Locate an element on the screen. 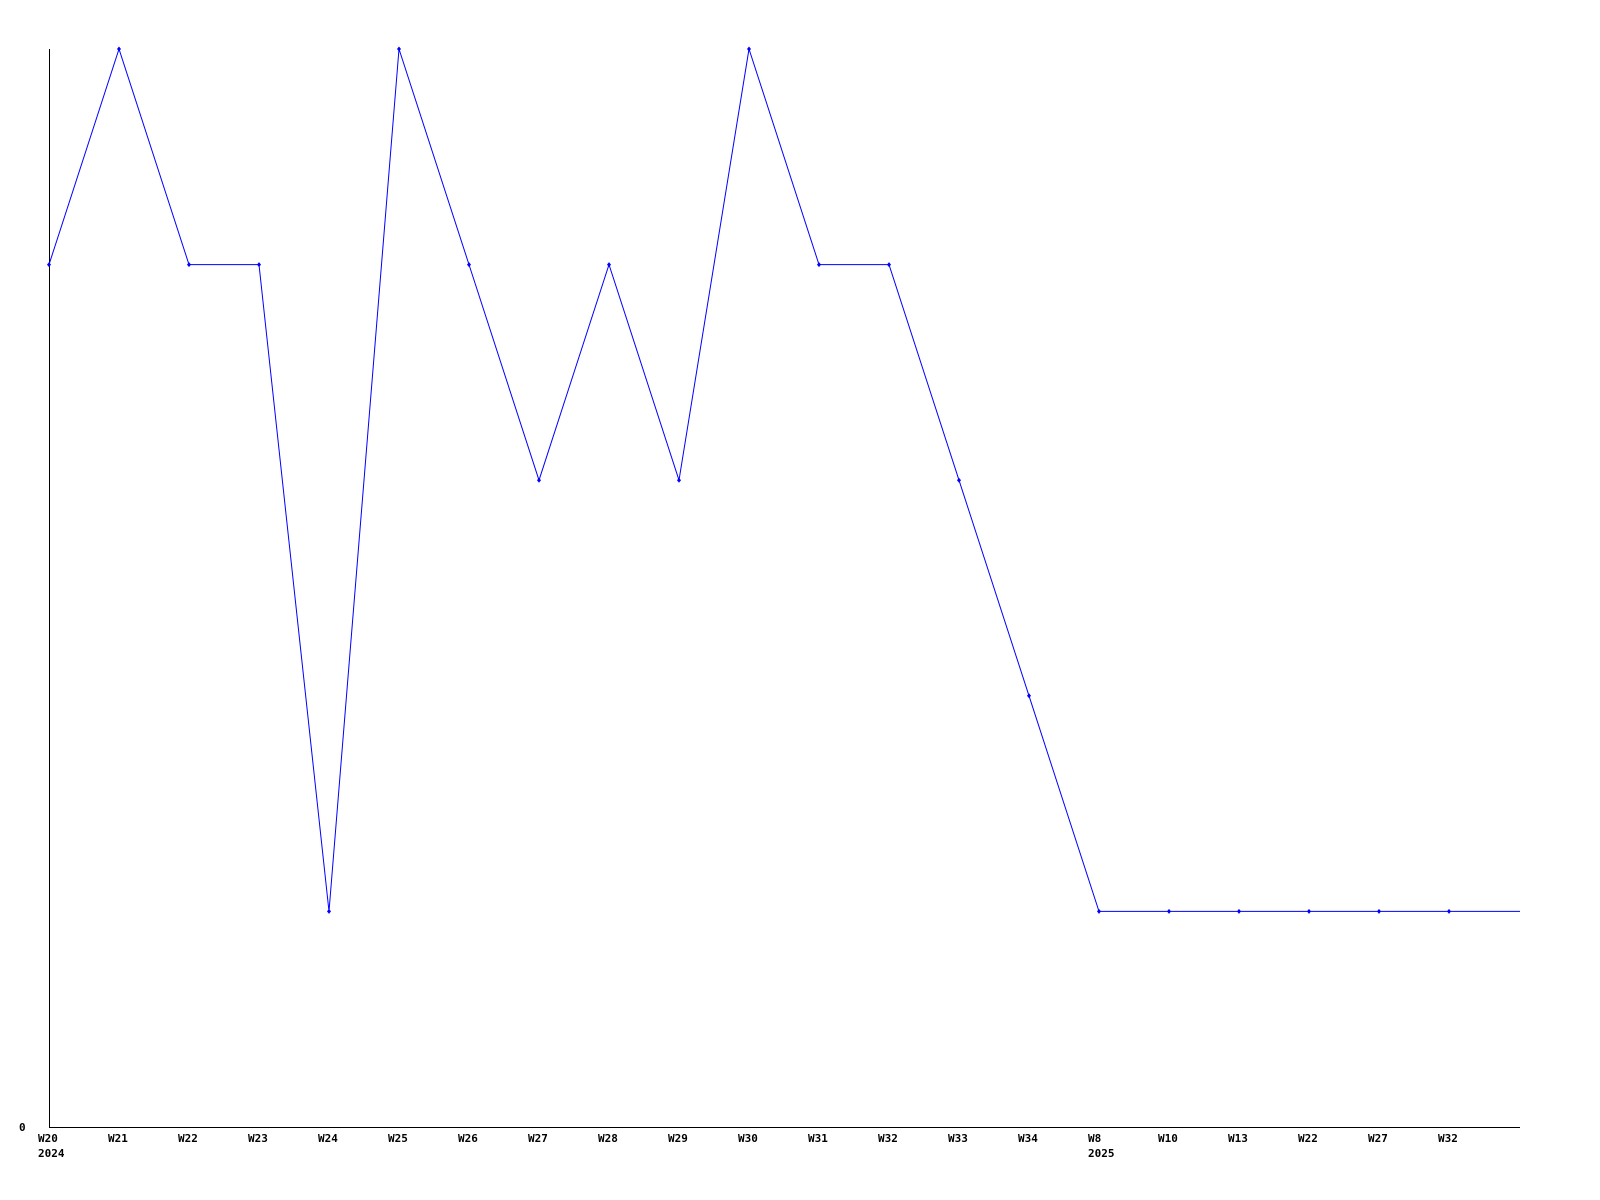 This screenshot has height=1200, width=1600. x-tick-label: W10 is located at coordinates (1168, 1138).